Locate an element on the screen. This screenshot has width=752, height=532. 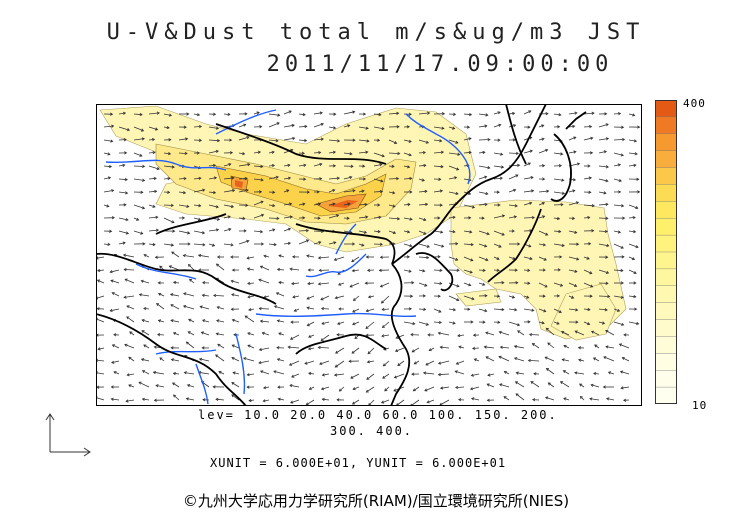
colorbar-max-label: 400 is located at coordinates (694, 103).